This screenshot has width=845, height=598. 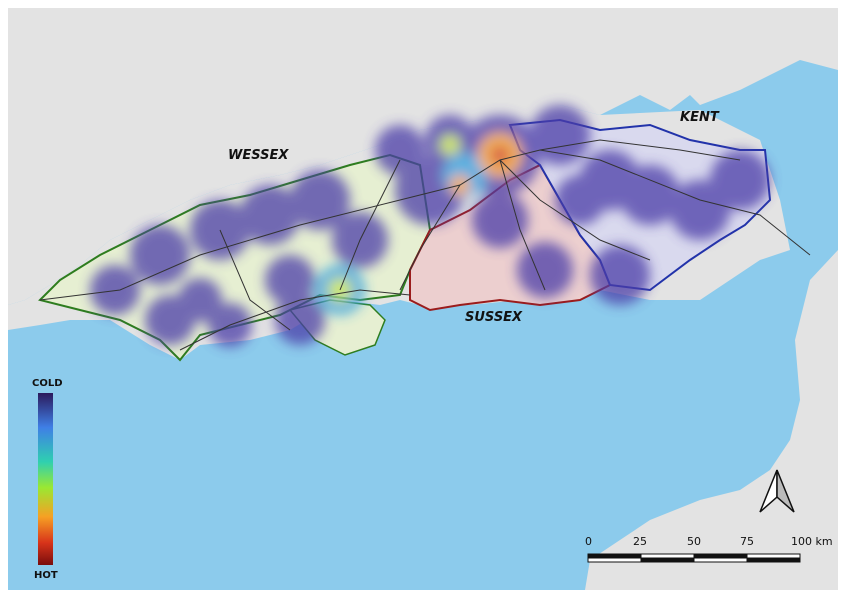 I want to click on scale-tick: 100 km, so click(x=812, y=541).